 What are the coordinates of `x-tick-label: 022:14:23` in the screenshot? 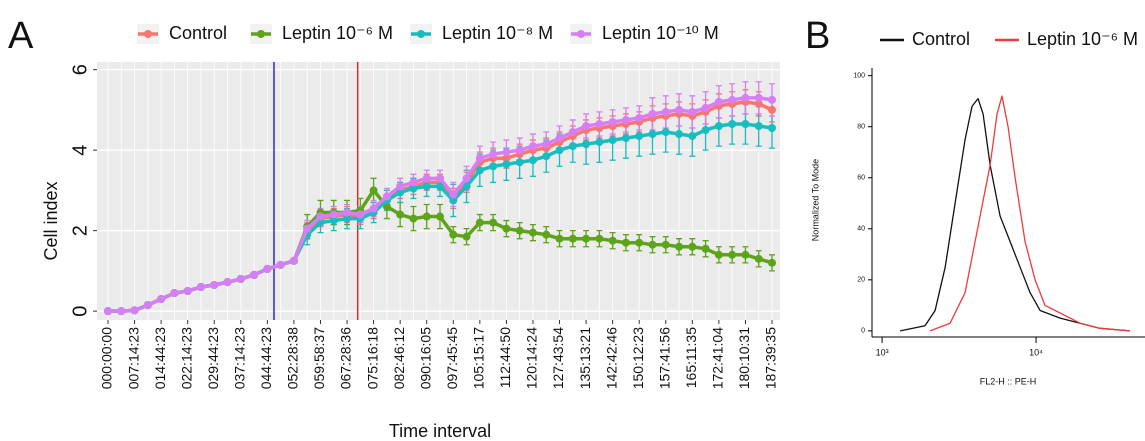 It's located at (186, 358).